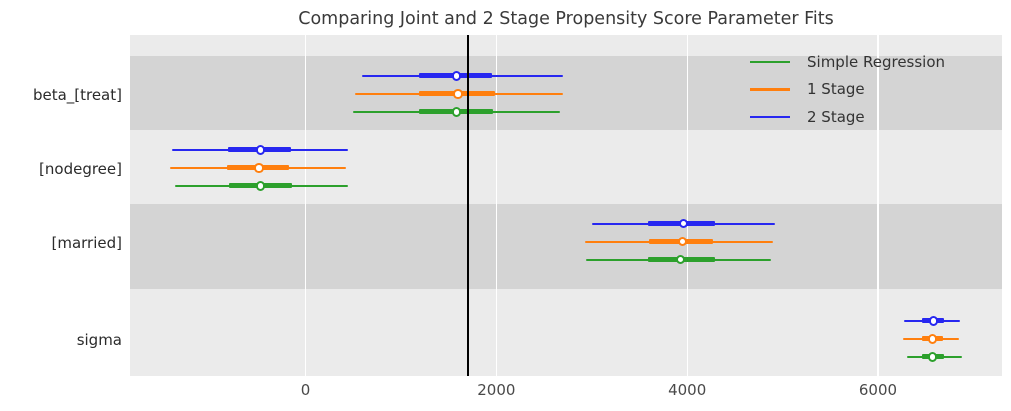 The height and width of the screenshot is (411, 1011). I want to click on x-tick-label: 2000, so click(496, 390).